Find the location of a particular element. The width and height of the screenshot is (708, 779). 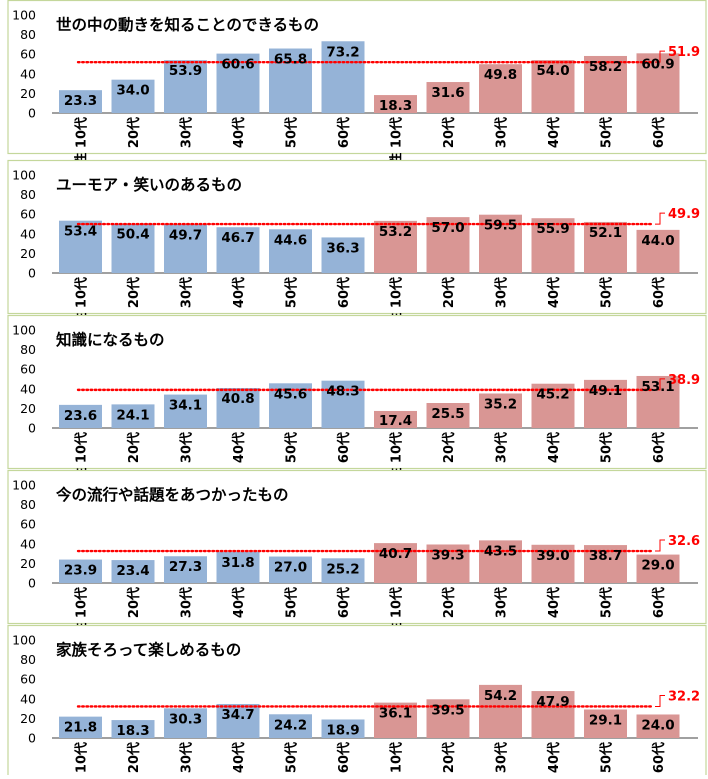

data-label: 27.0 is located at coordinates (290, 568).